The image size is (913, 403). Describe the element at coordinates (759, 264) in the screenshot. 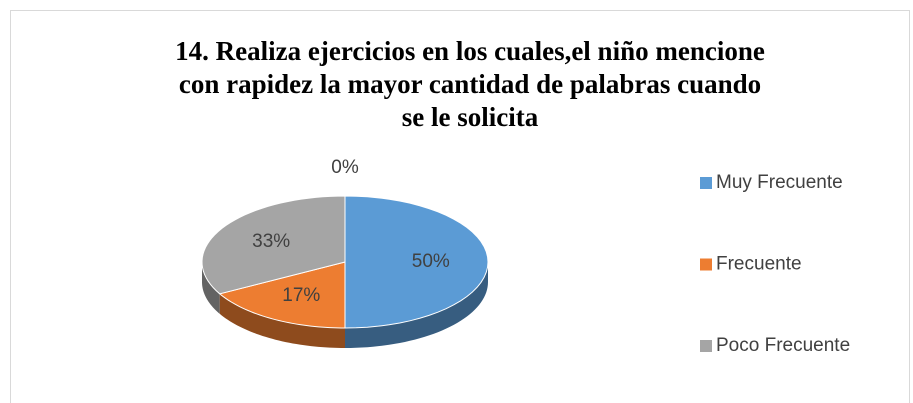

I see `legend-label: Frecuente` at that location.